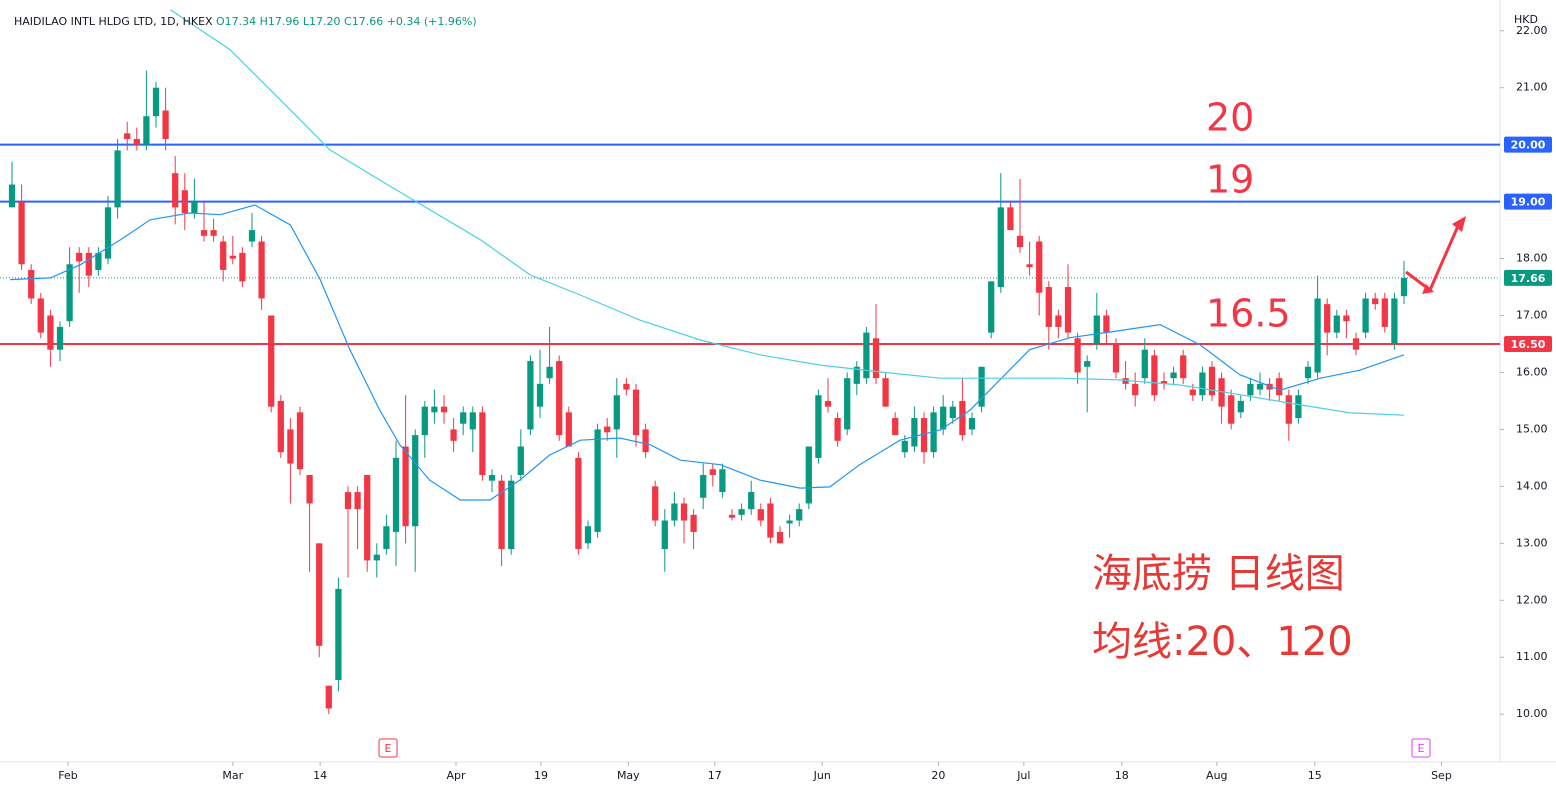 This screenshot has width=1556, height=793. Describe the element at coordinates (1532, 599) in the screenshot. I see `y-tick-label: 12.00` at that location.